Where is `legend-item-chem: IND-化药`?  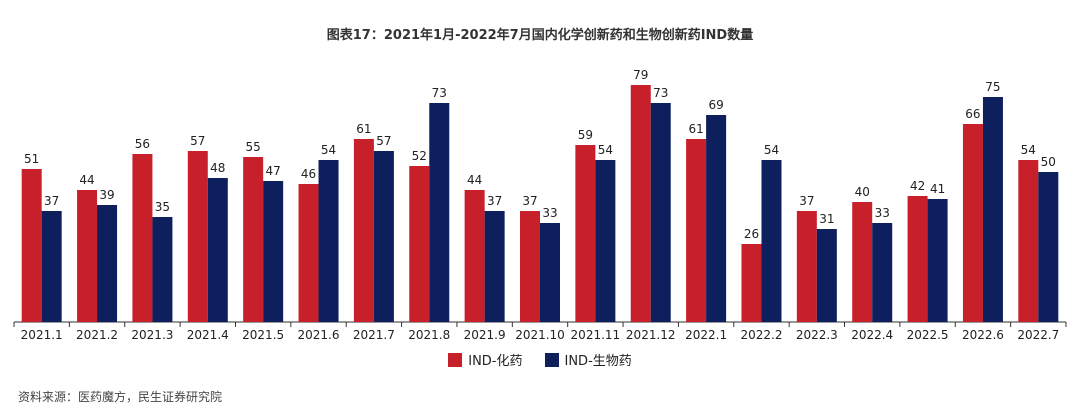
legend-item-chem: IND-化药 is located at coordinates (485, 359).